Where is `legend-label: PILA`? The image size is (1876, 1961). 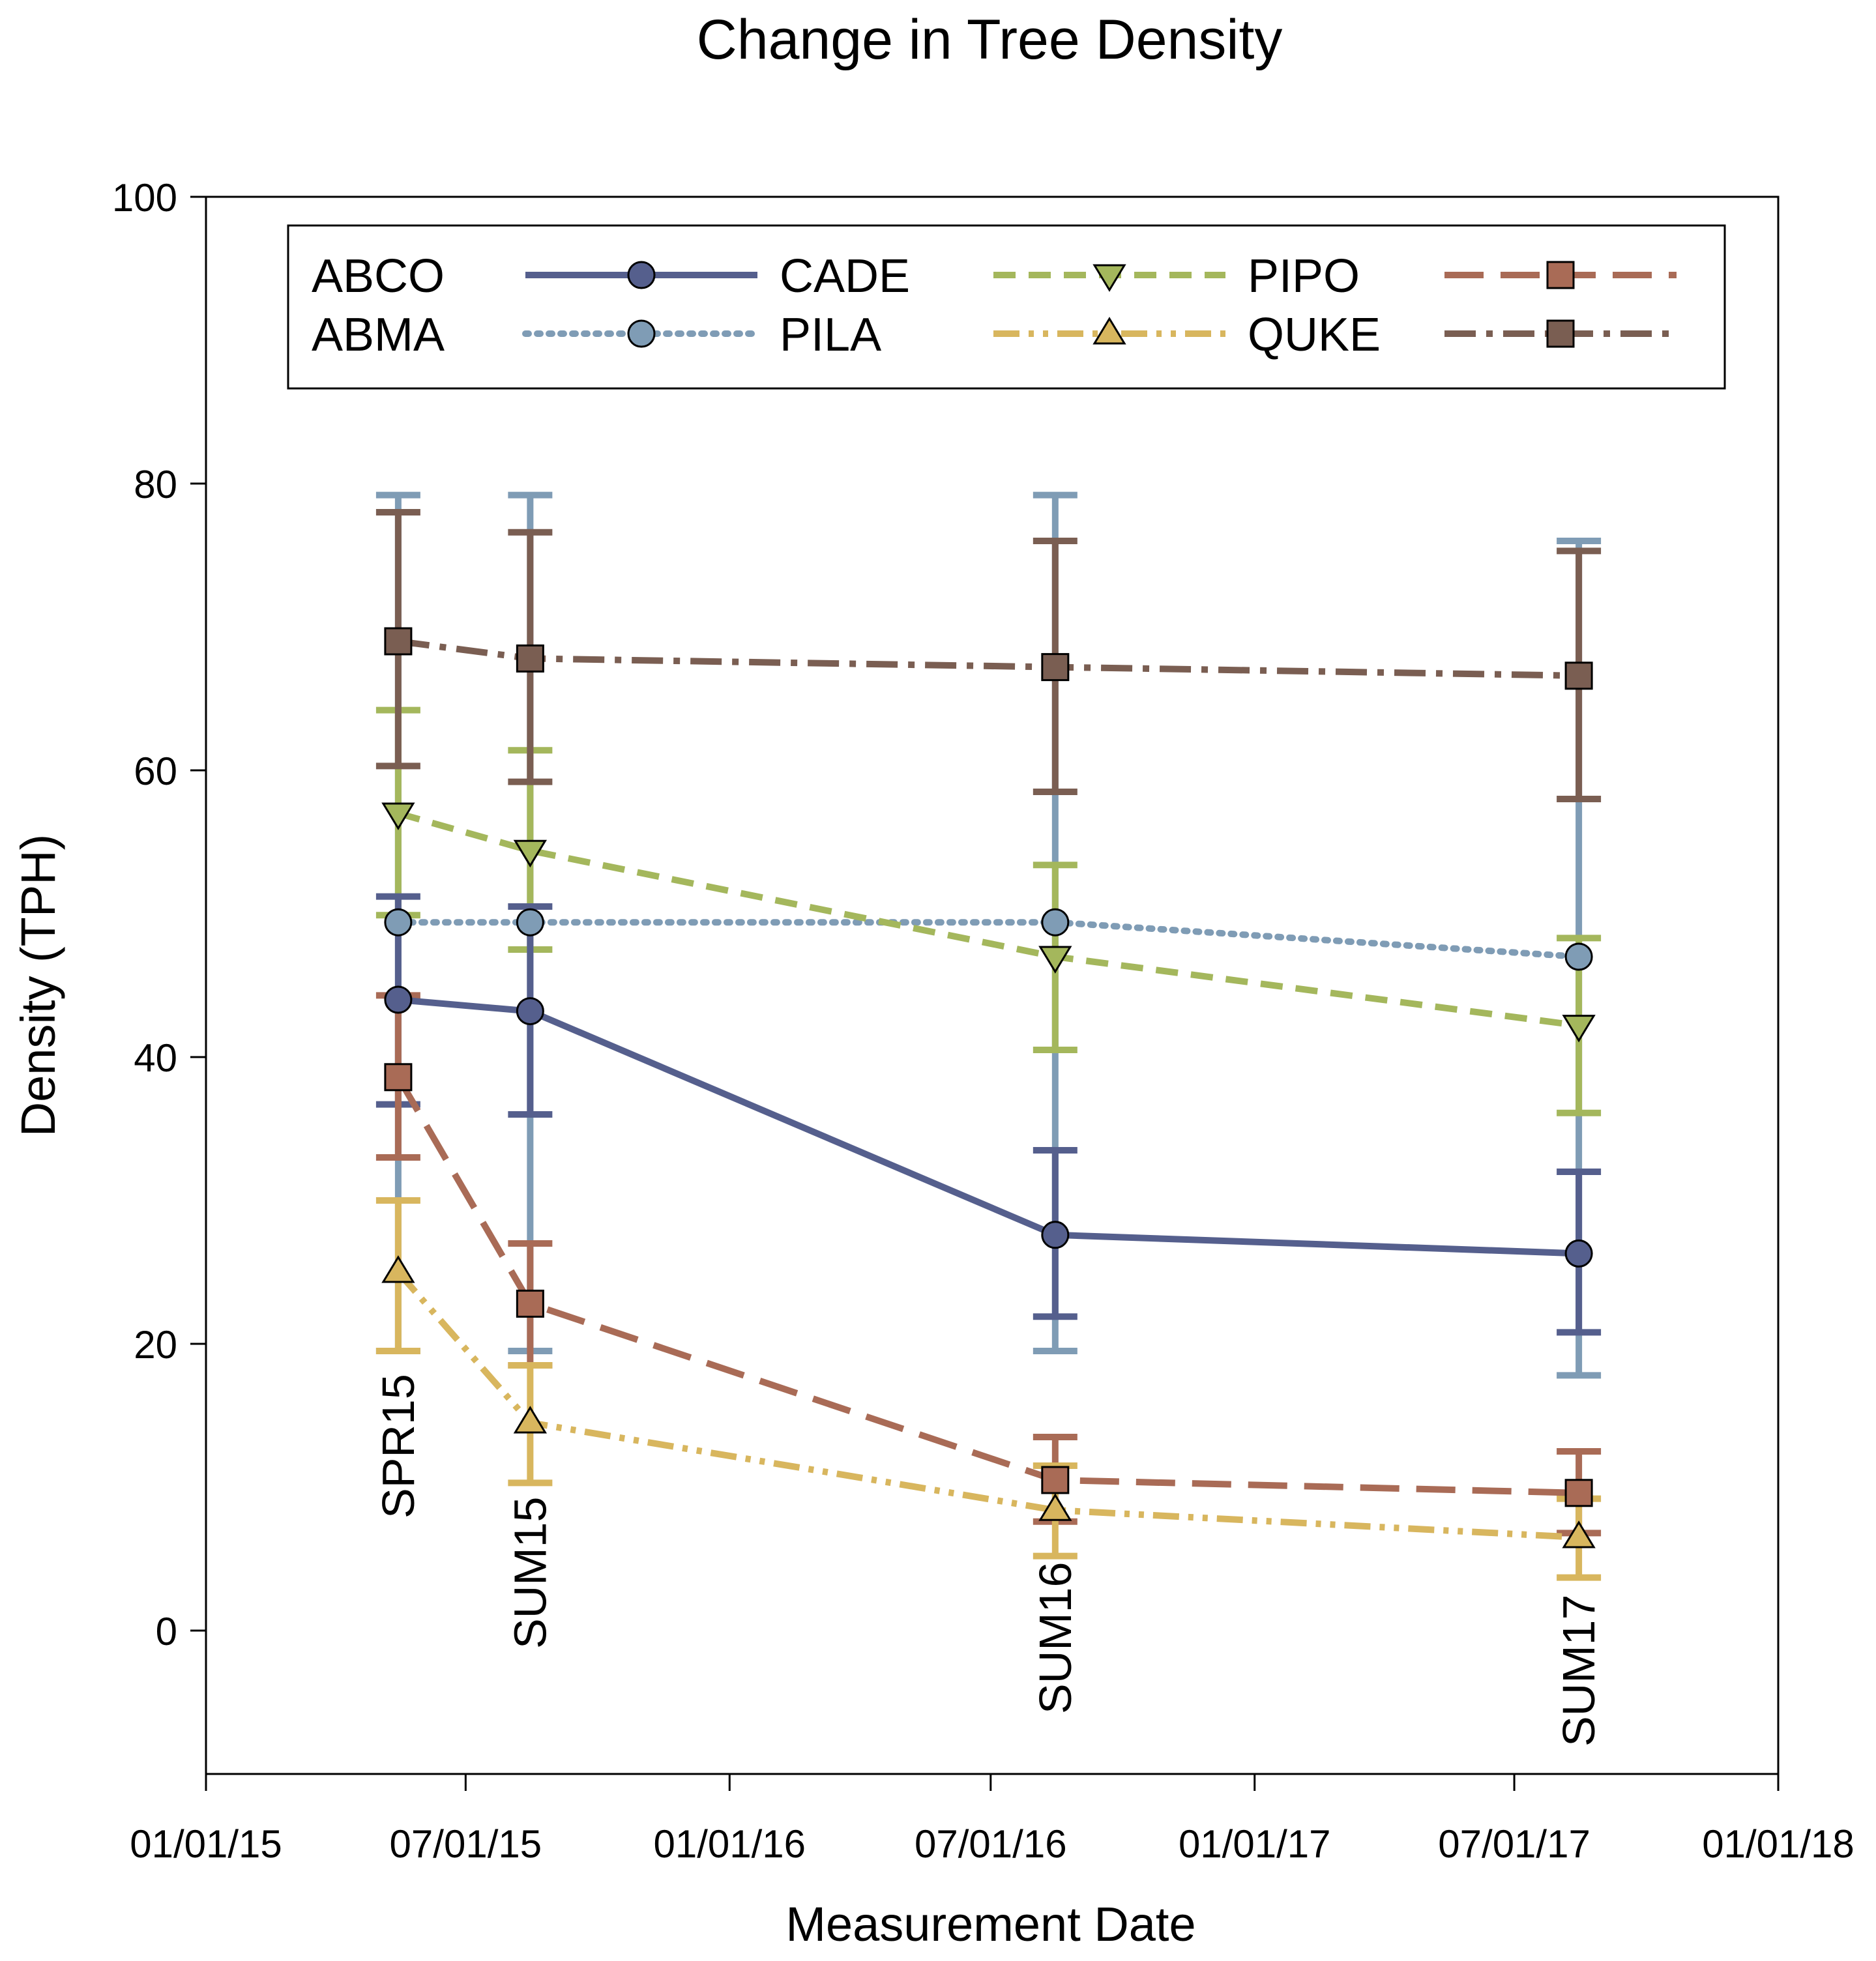
legend-label: PILA is located at coordinates (830, 335).